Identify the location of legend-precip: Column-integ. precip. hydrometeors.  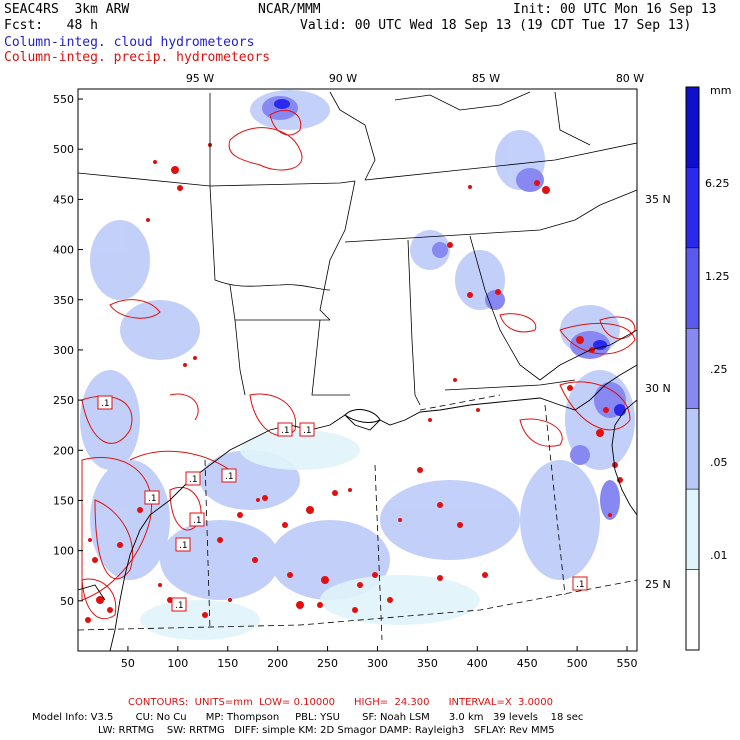
(137, 57).